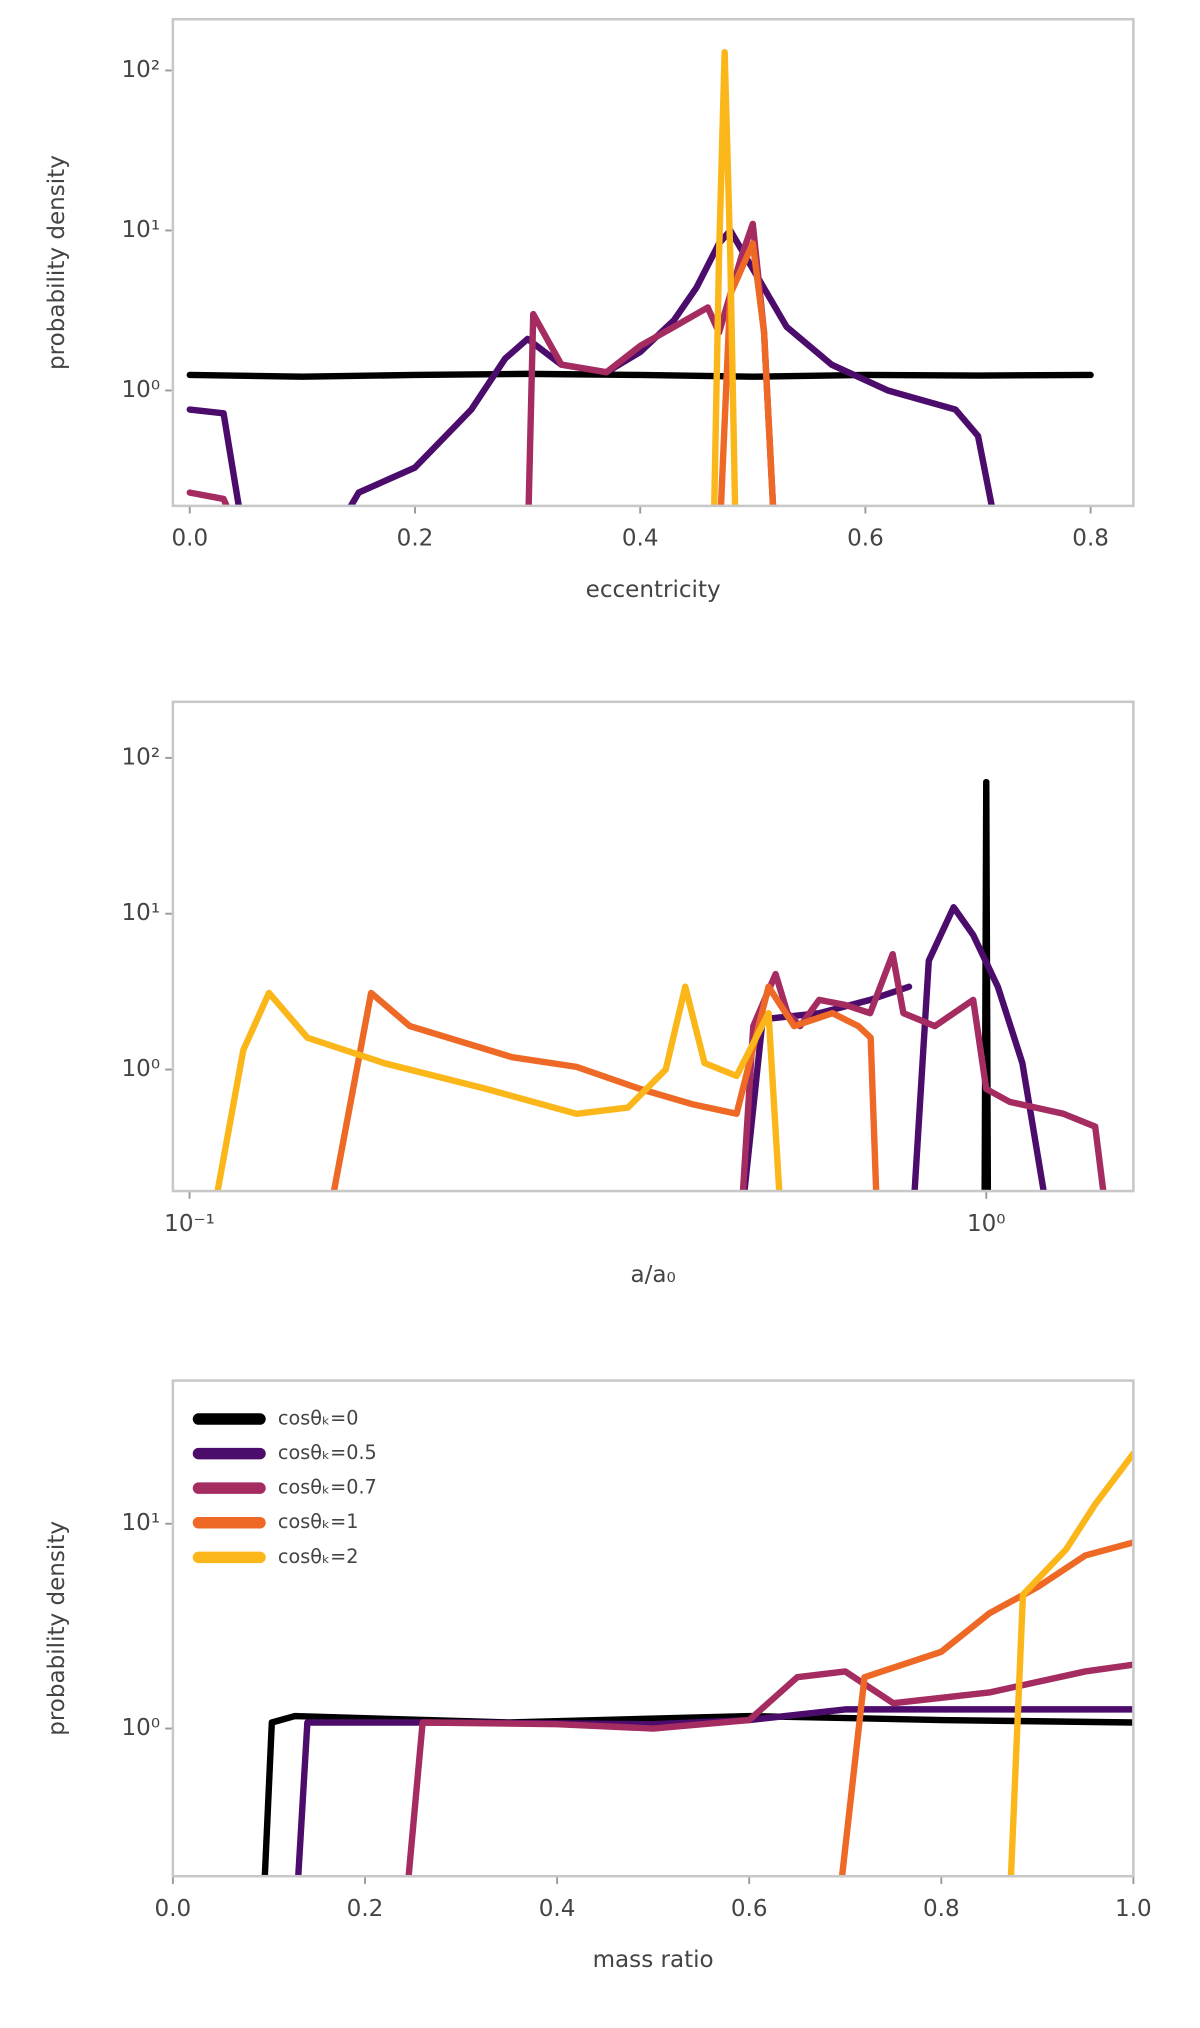 The width and height of the screenshot is (1200, 2028). Describe the element at coordinates (653, 590) in the screenshot. I see `x-axis-label: eccentricity` at that location.